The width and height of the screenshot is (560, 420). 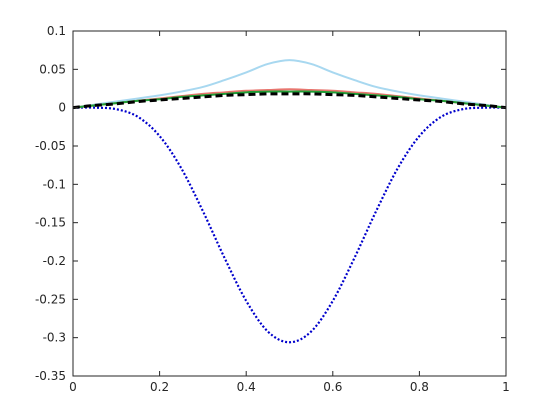 What do you see at coordinates (50, 376) in the screenshot?
I see `y-tick-label: -0.35` at bounding box center [50, 376].